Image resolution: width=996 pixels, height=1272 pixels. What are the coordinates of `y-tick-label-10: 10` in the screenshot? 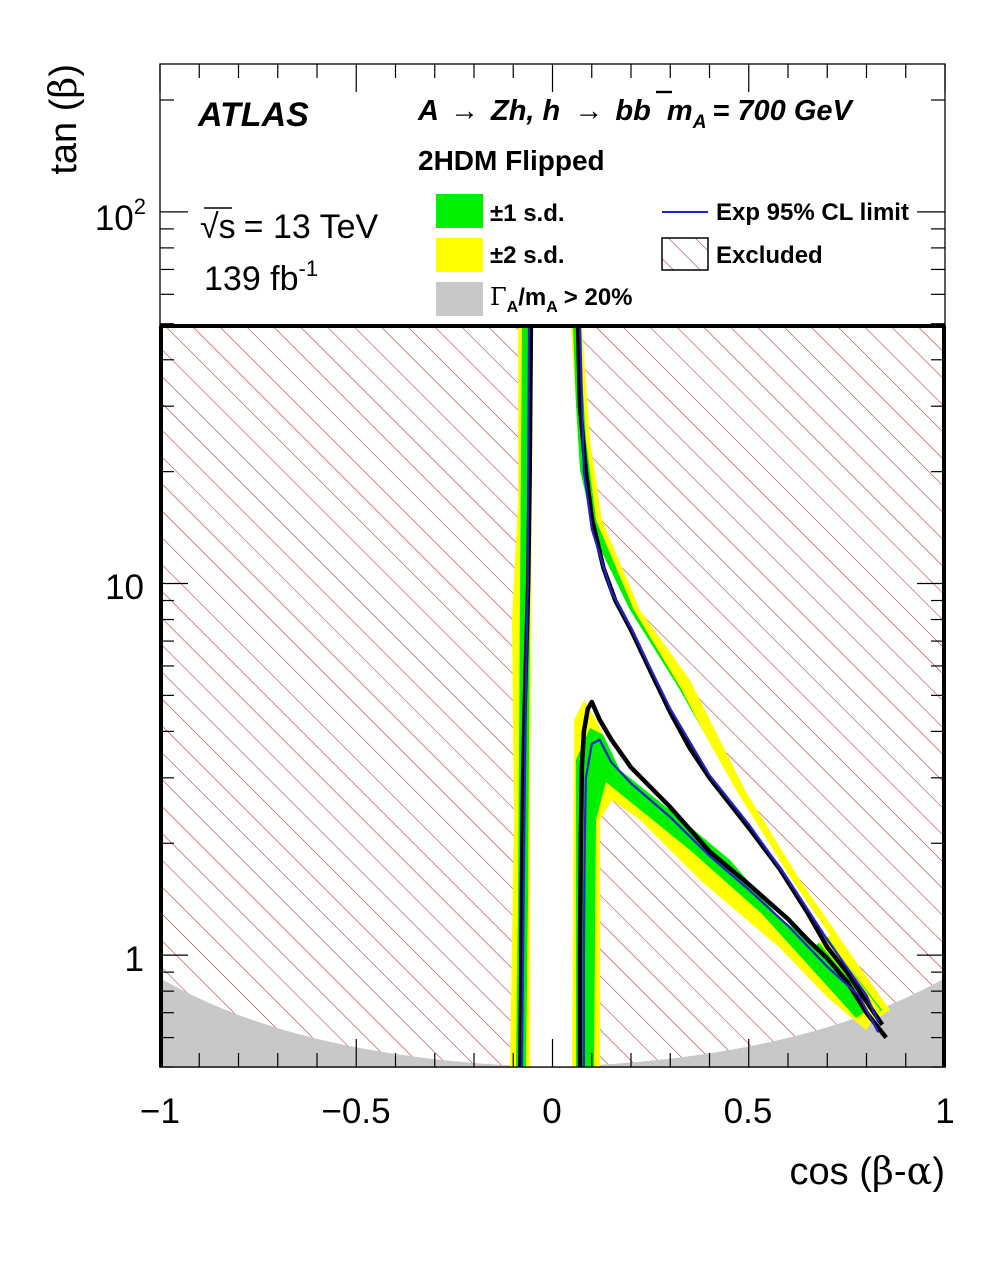 It's located at (124, 587).